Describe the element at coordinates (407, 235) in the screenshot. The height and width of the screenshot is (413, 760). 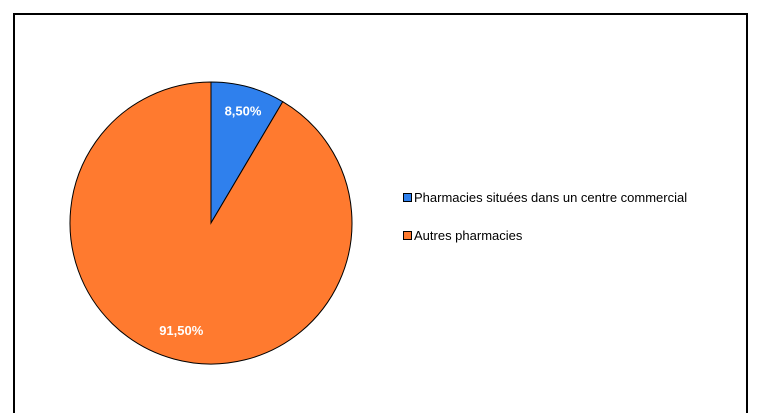
I see `legend-swatch-others` at that location.